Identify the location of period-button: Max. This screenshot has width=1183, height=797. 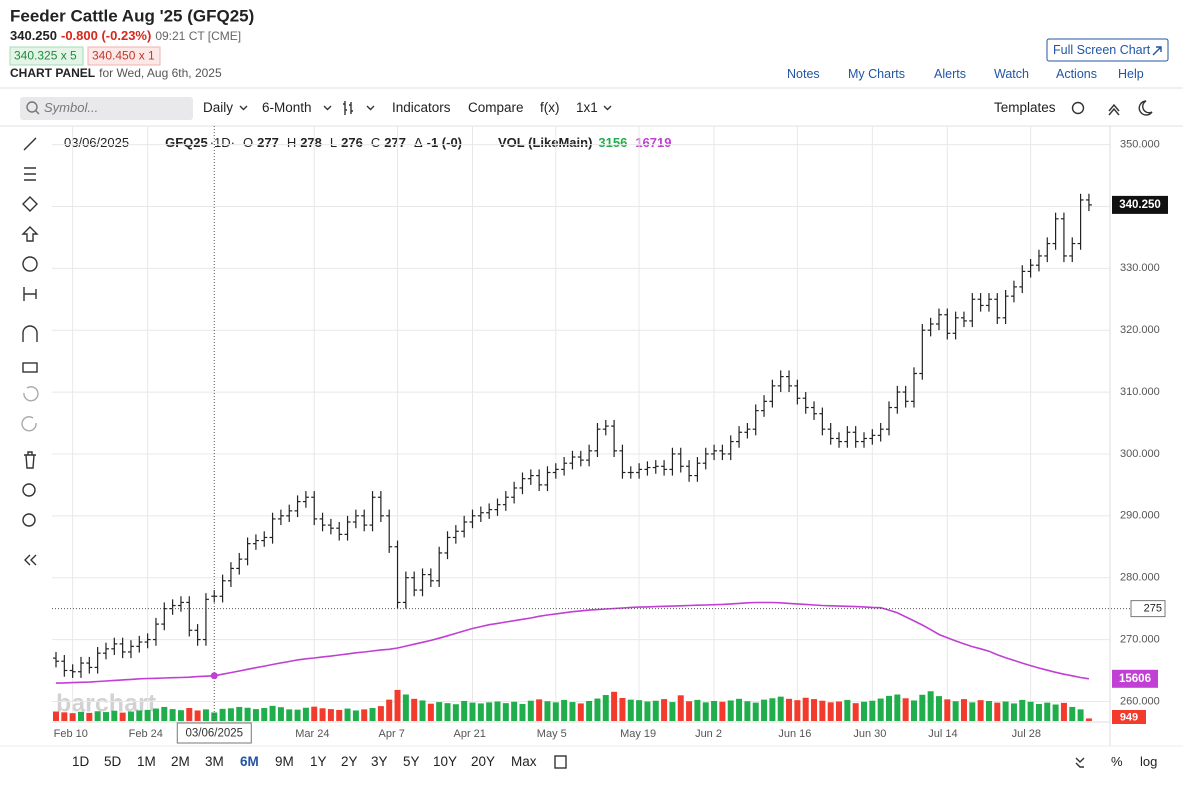
(524, 761).